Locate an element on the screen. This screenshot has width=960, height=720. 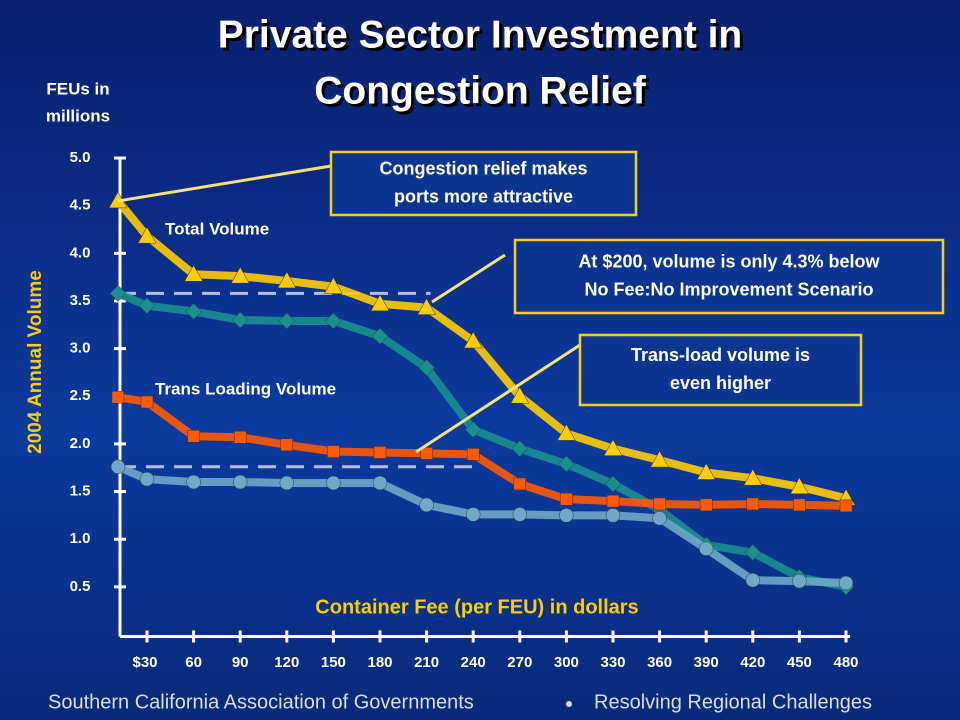
title-line: Private Sector Investment in is located at coordinates (480, 34).